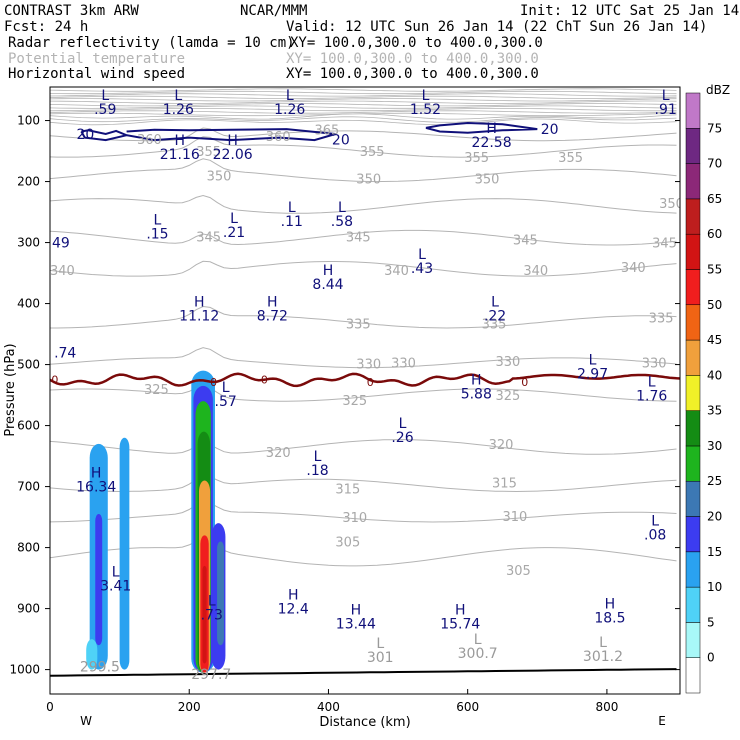 The height and width of the screenshot is (740, 740). I want to click on theta-label: 350, so click(671, 204).